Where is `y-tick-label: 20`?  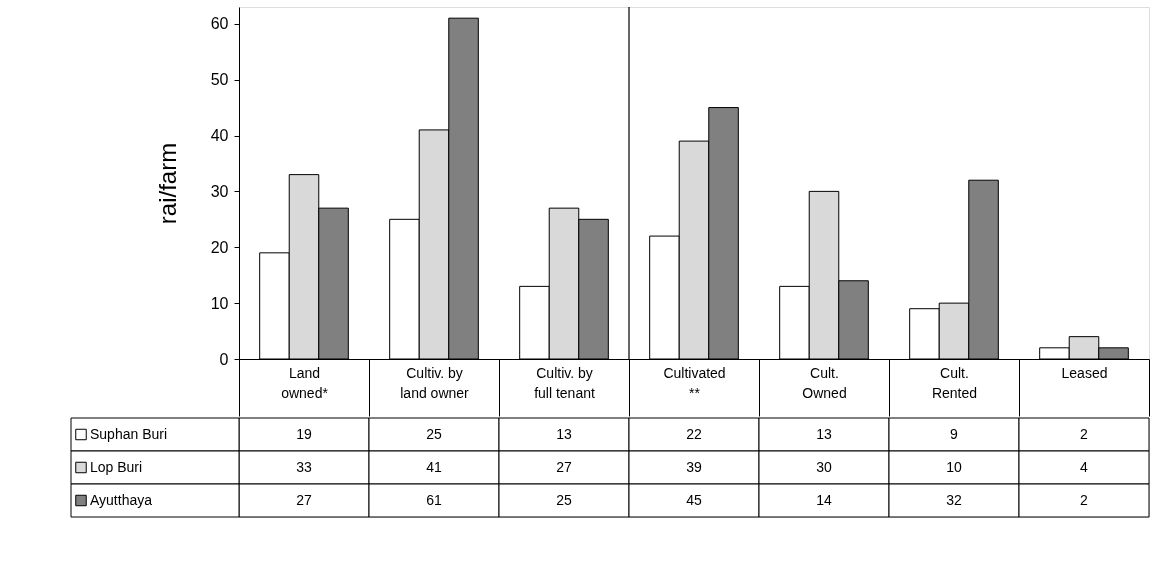 y-tick-label: 20 is located at coordinates (219, 247).